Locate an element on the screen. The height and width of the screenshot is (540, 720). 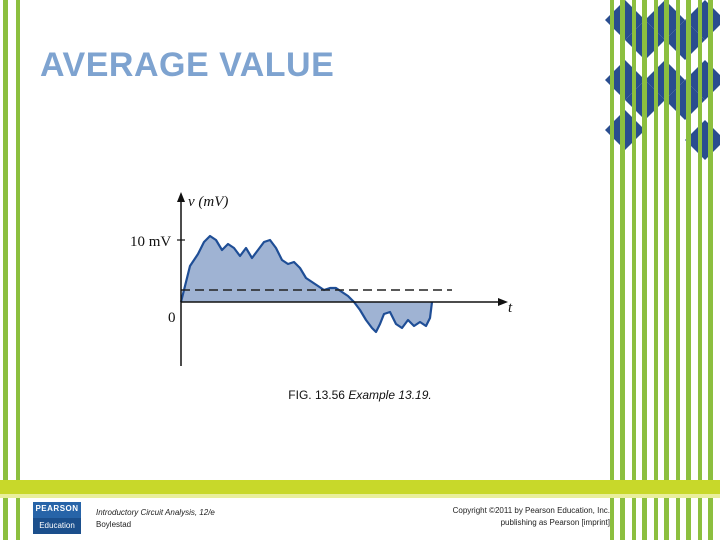
slide-title: AVERAGE VALUE is located at coordinates (187, 65).